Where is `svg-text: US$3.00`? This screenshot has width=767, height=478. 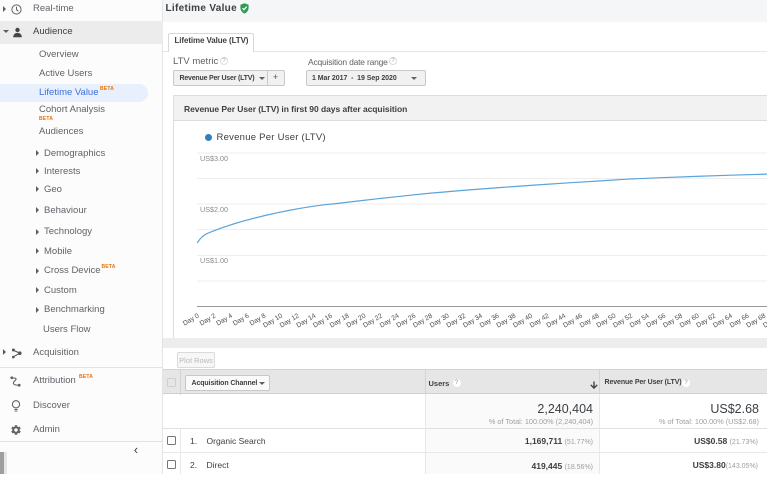
svg-text: US$3.00 is located at coordinates (214, 157).